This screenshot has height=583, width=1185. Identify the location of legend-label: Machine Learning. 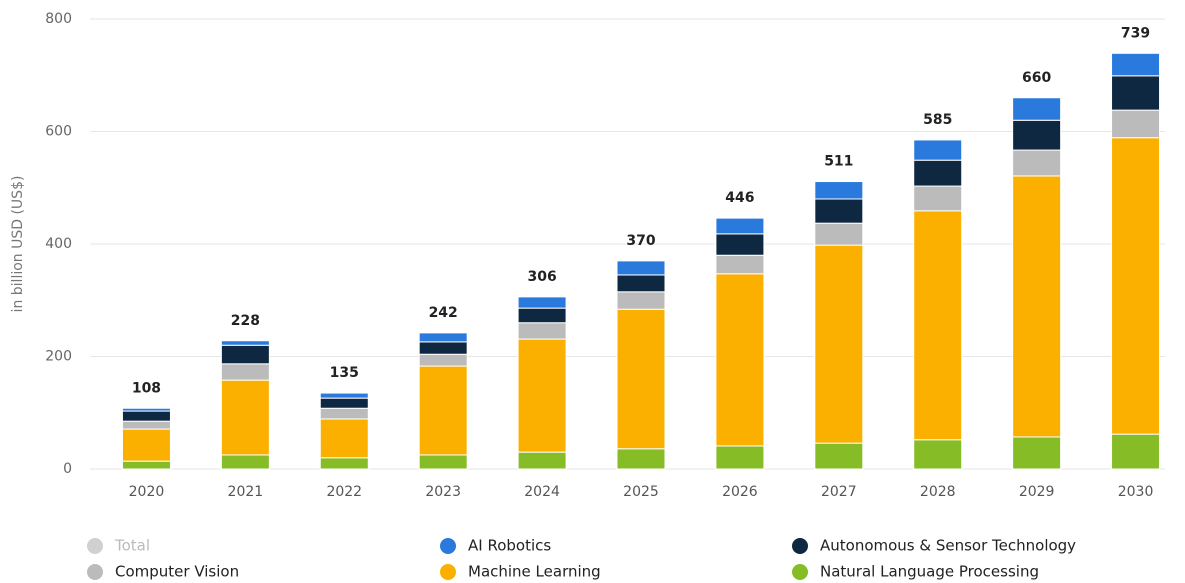
(534, 572).